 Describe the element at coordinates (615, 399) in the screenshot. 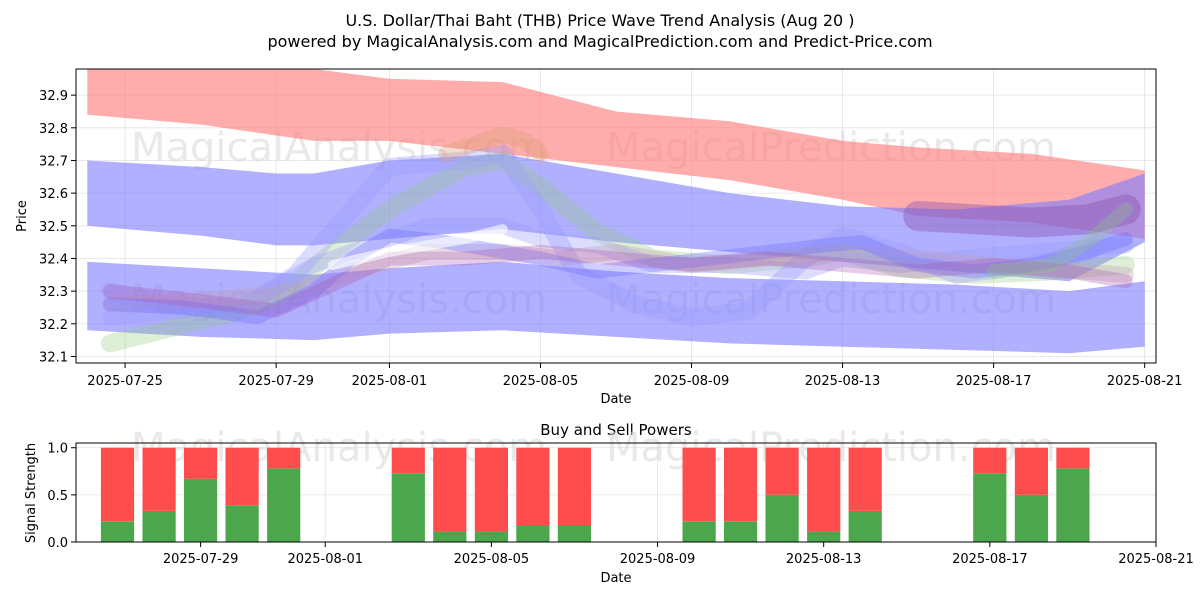

I see `price-x-label: Date` at that location.